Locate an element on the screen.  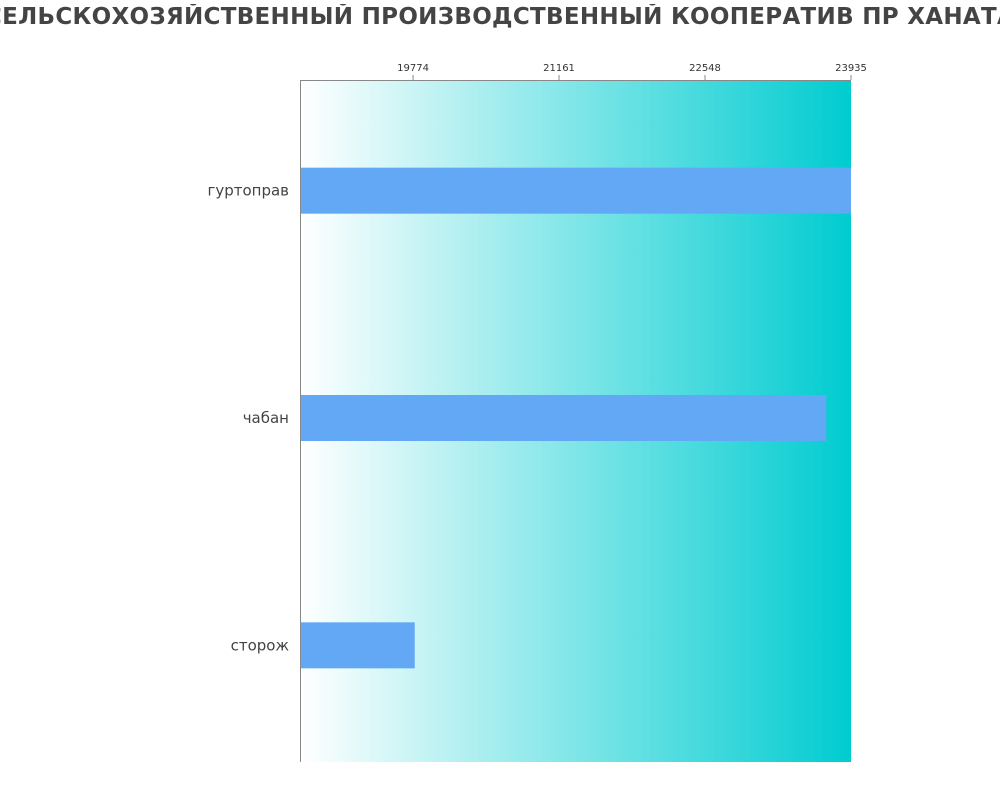
x-tick-label: 23935 is located at coordinates (851, 68).